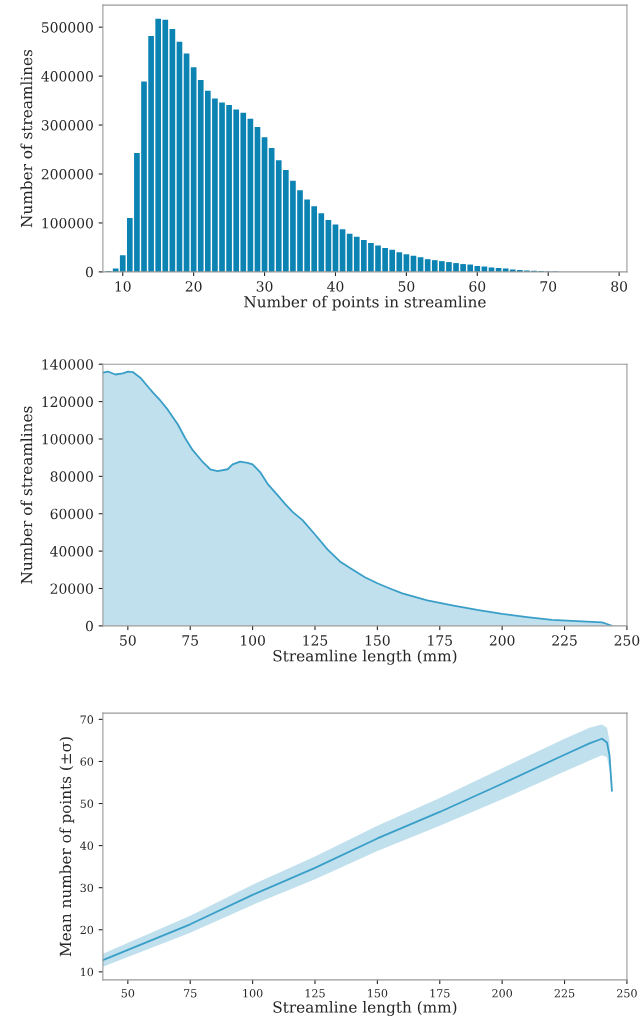 This screenshot has width=643, height=1026. I want to click on x-tick-label: 60, so click(477, 286).